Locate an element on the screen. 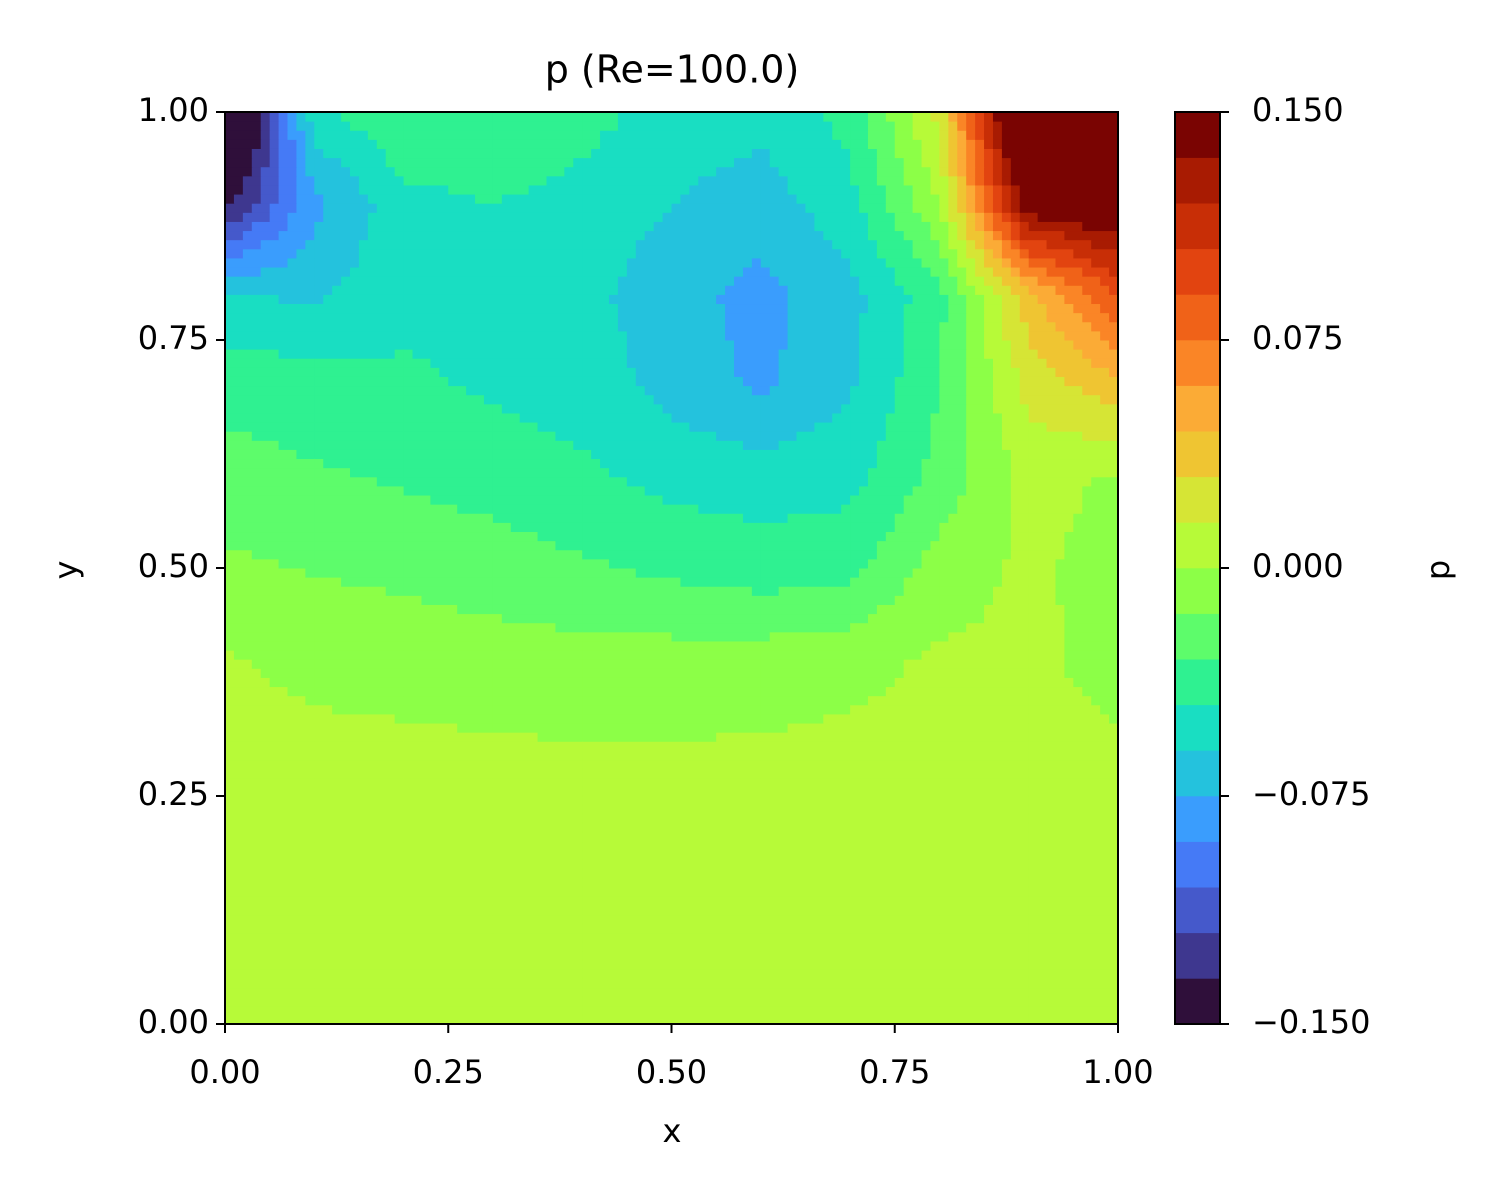 The image size is (1500, 1200). x-tick-label: 0.75 is located at coordinates (894, 1072).